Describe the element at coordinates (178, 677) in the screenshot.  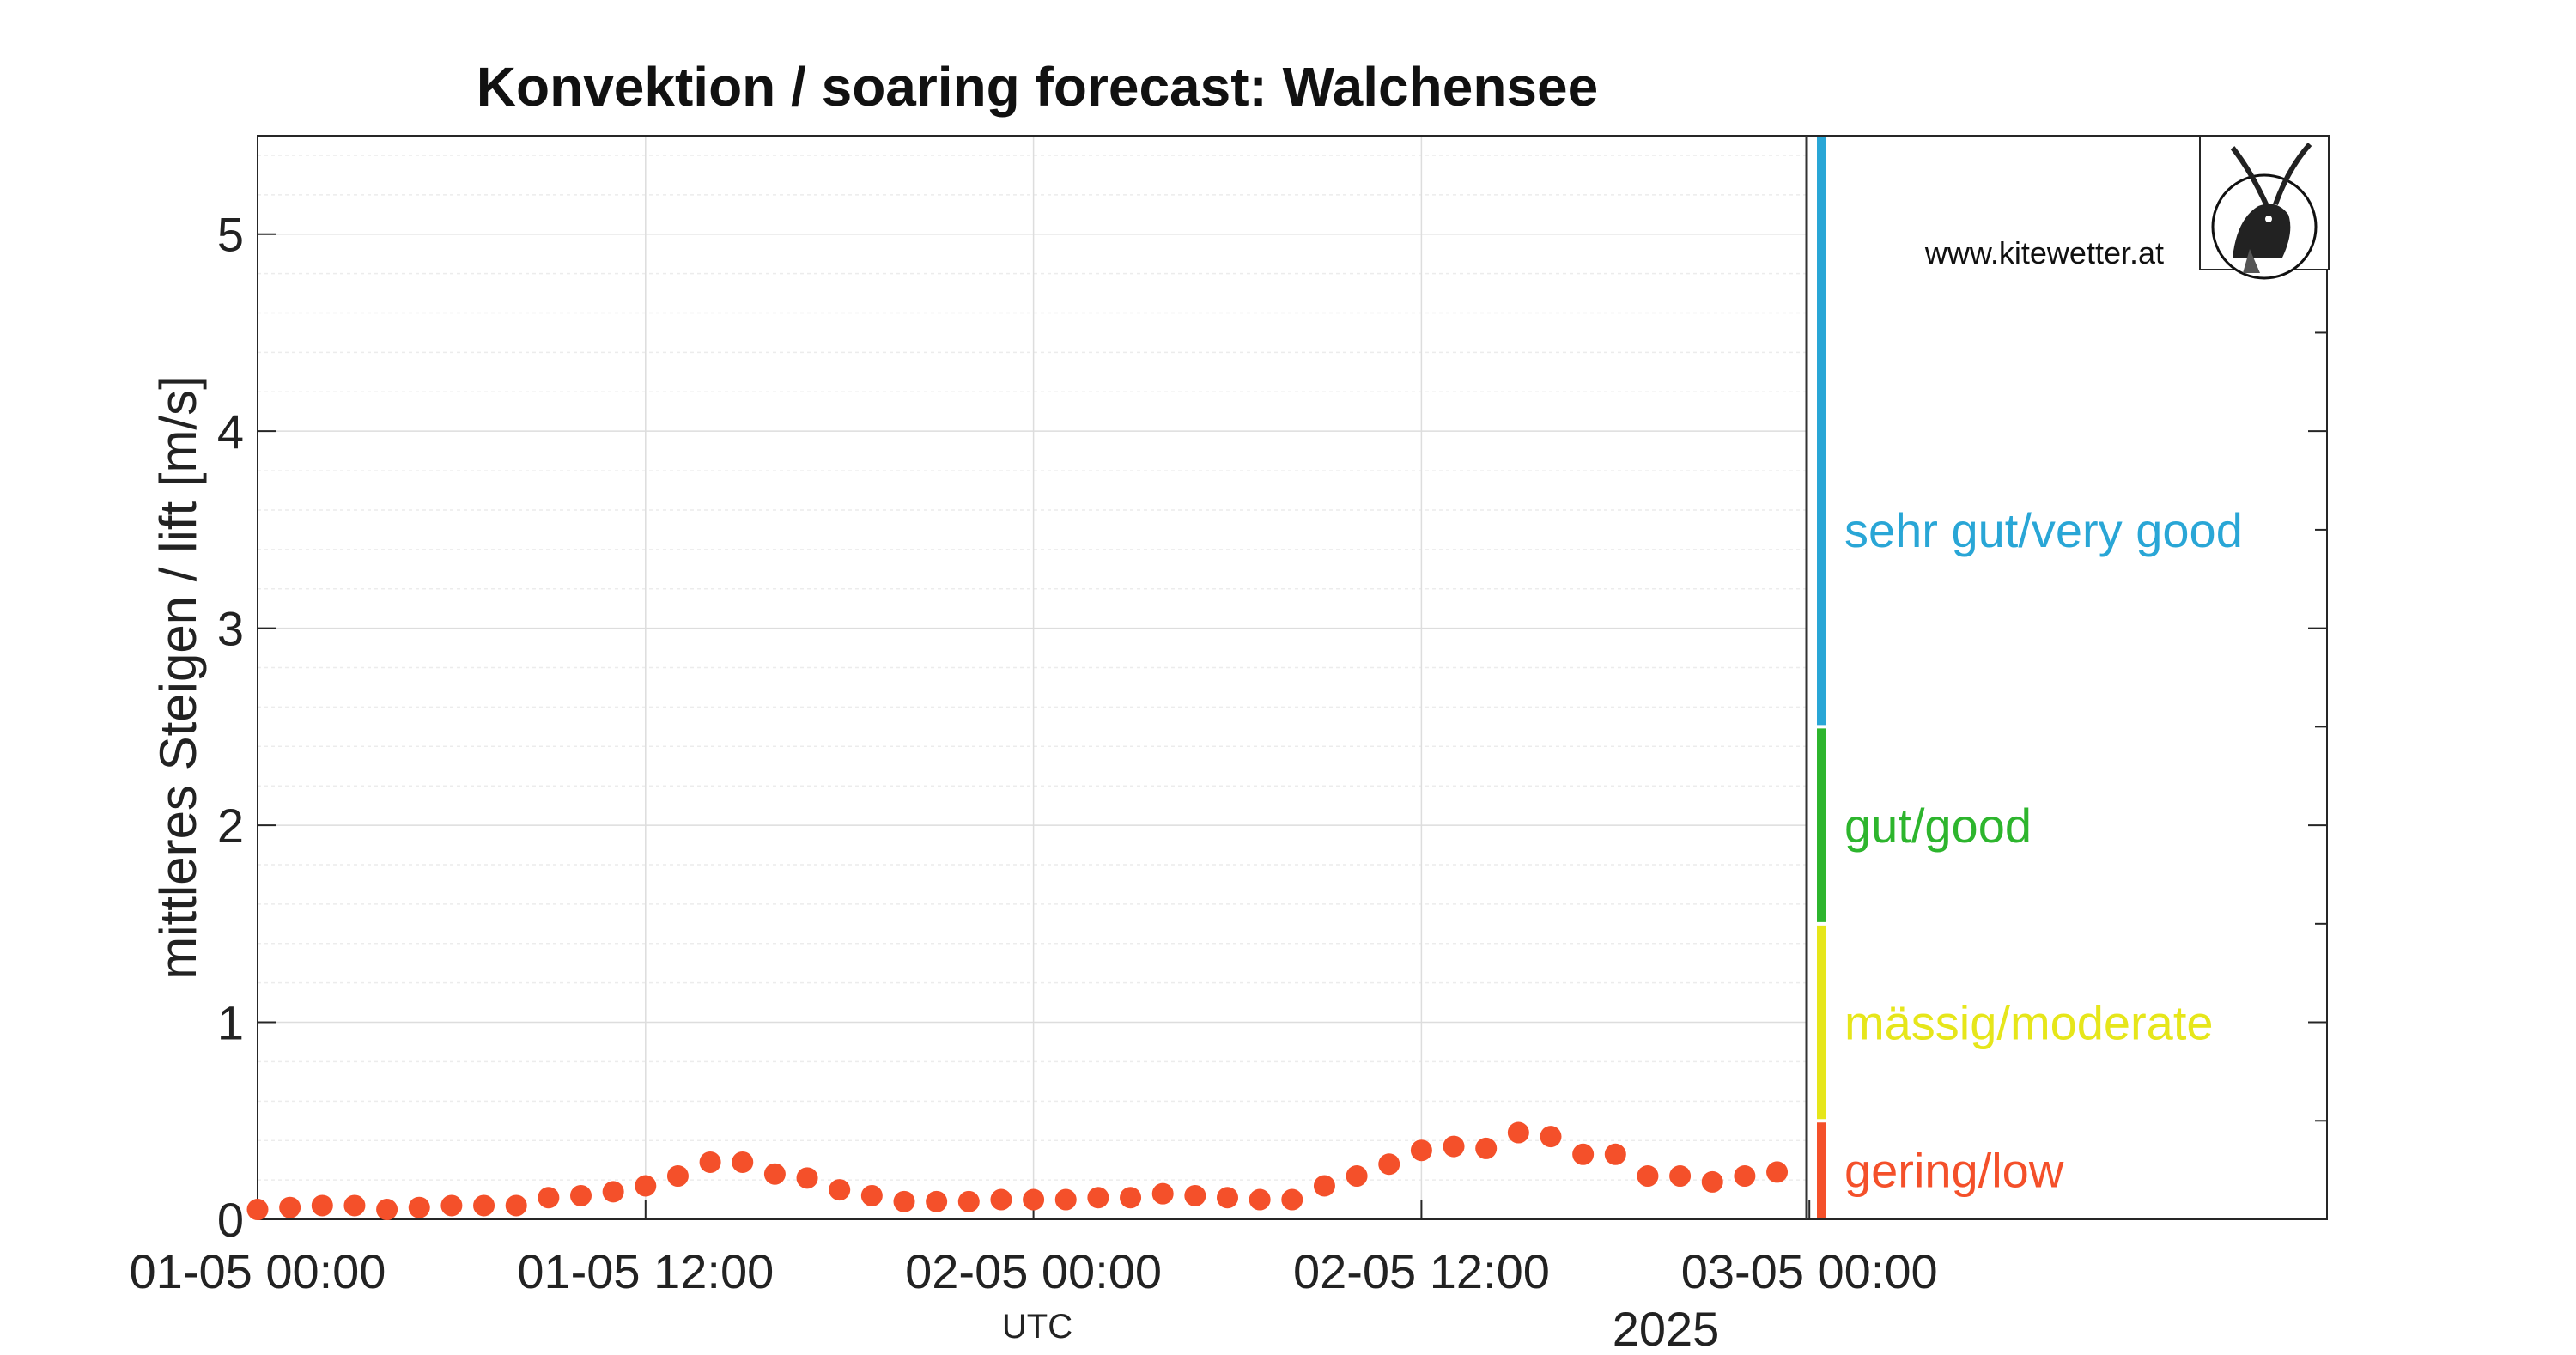
I see `y-axis-label: mittleres Steigen / lift [m/s]` at that location.